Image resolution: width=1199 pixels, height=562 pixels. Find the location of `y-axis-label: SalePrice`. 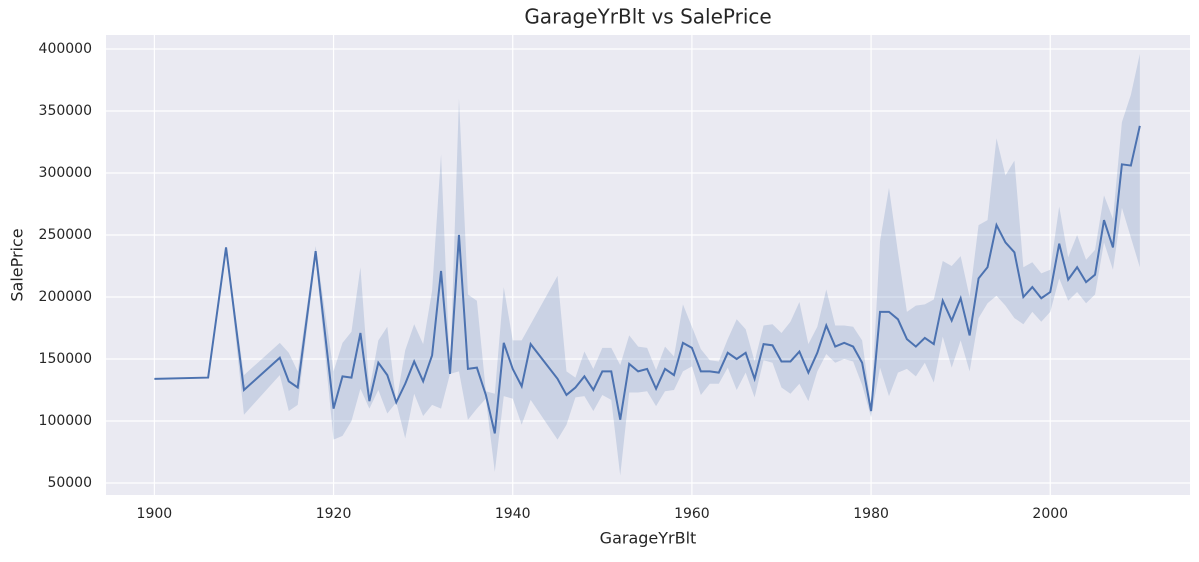

y-axis-label: SalePrice is located at coordinates (17, 264).